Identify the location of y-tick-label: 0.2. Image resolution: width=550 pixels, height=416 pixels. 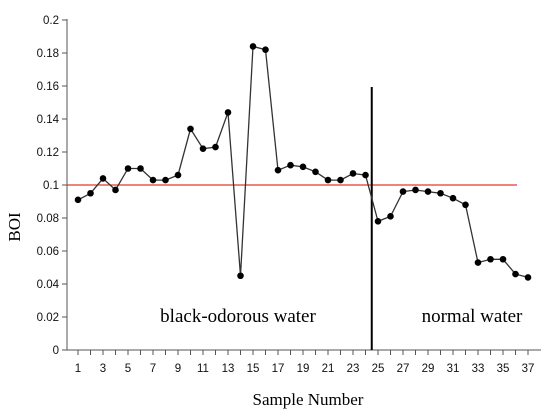
(51, 21).